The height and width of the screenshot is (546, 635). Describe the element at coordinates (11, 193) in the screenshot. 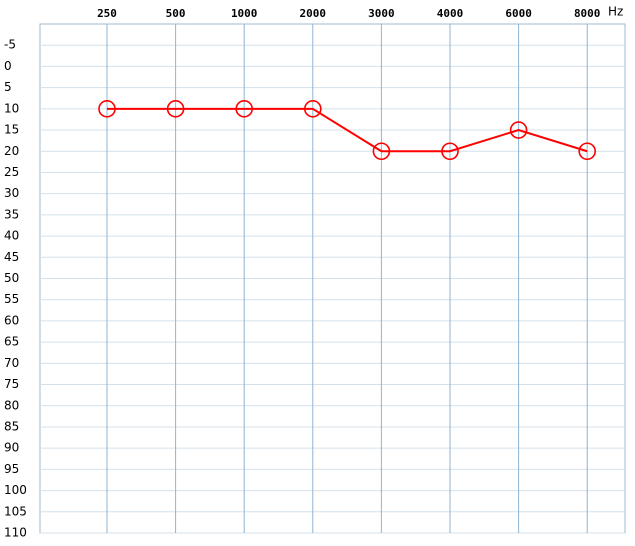

I see `y-tick-label: 30` at that location.